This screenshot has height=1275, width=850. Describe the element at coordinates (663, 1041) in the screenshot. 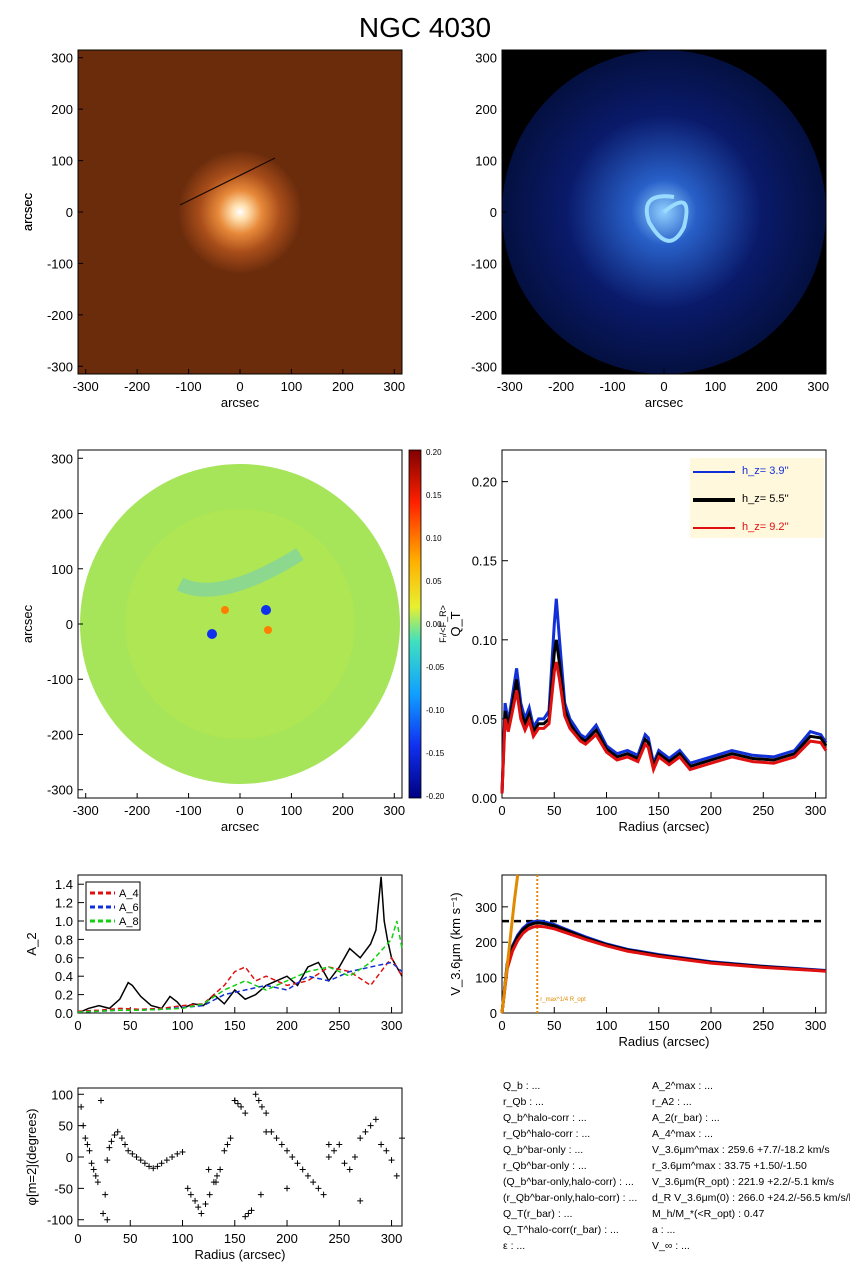

I see `x-axis-label: Radius (arcsec)` at that location.